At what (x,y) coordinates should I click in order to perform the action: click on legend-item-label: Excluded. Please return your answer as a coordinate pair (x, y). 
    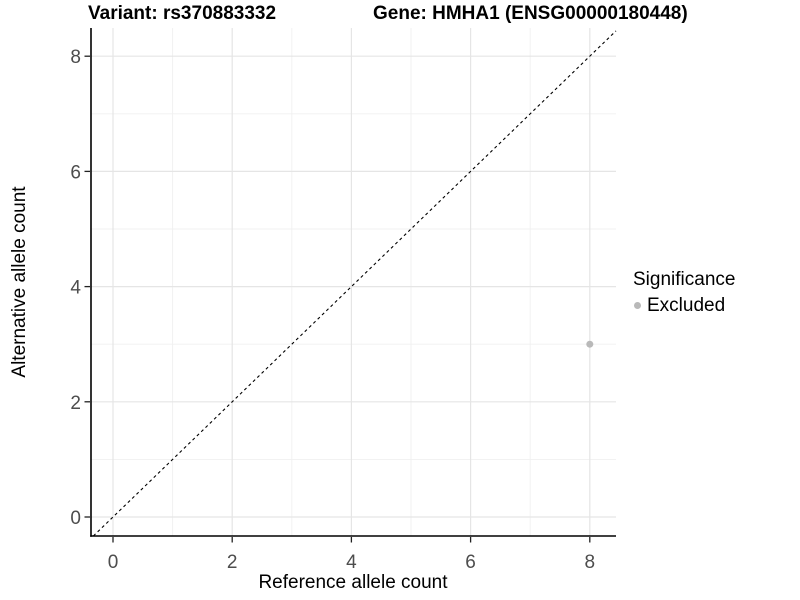
    Looking at the image, I should click on (686, 305).